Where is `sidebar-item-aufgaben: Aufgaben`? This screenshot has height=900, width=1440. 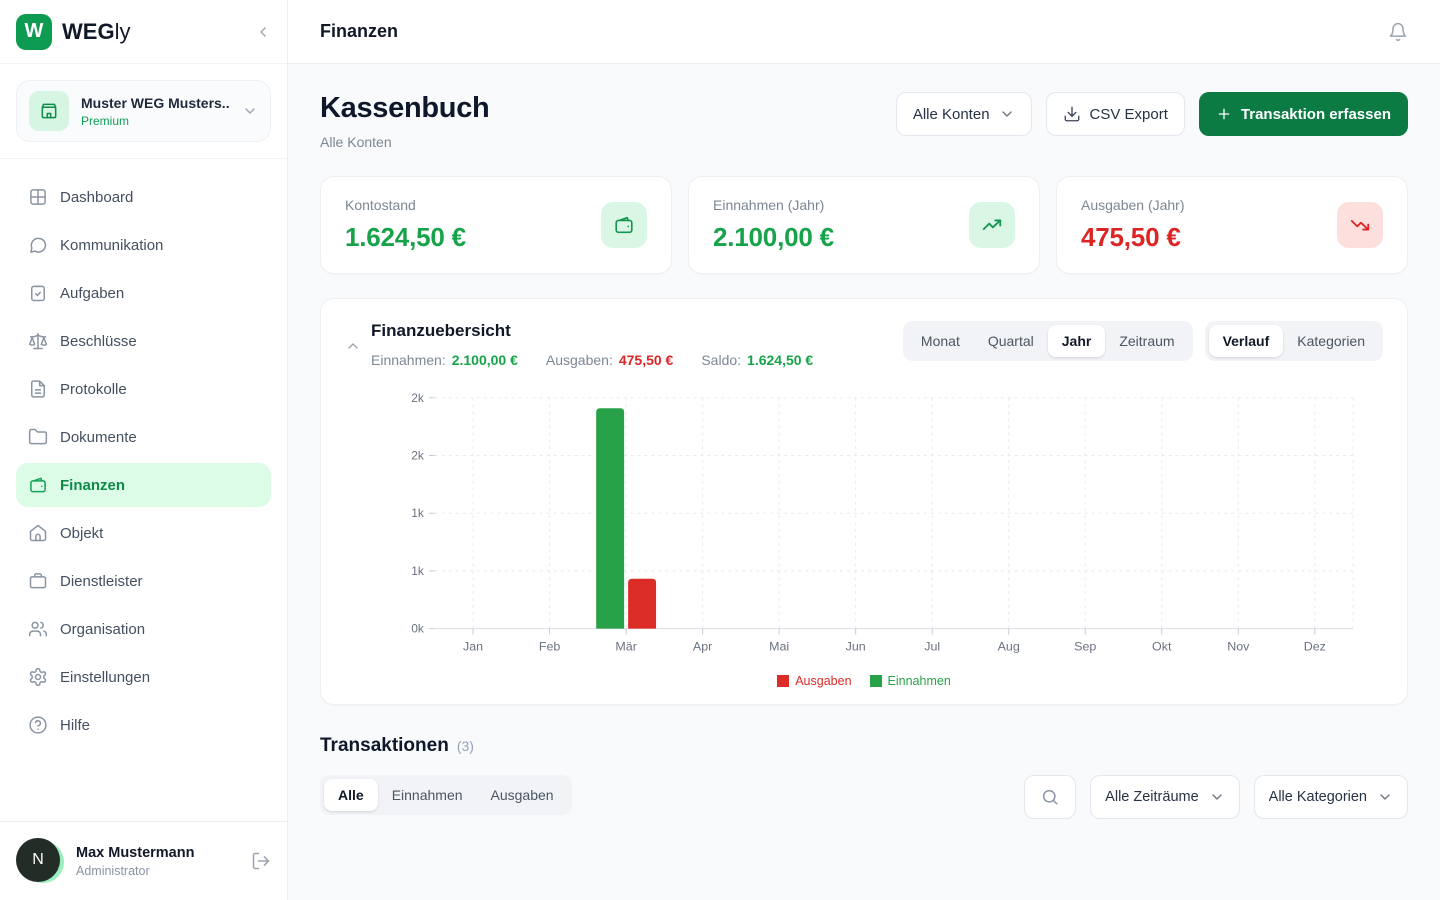
sidebar-item-aufgaben: Aufgaben is located at coordinates (143, 293).